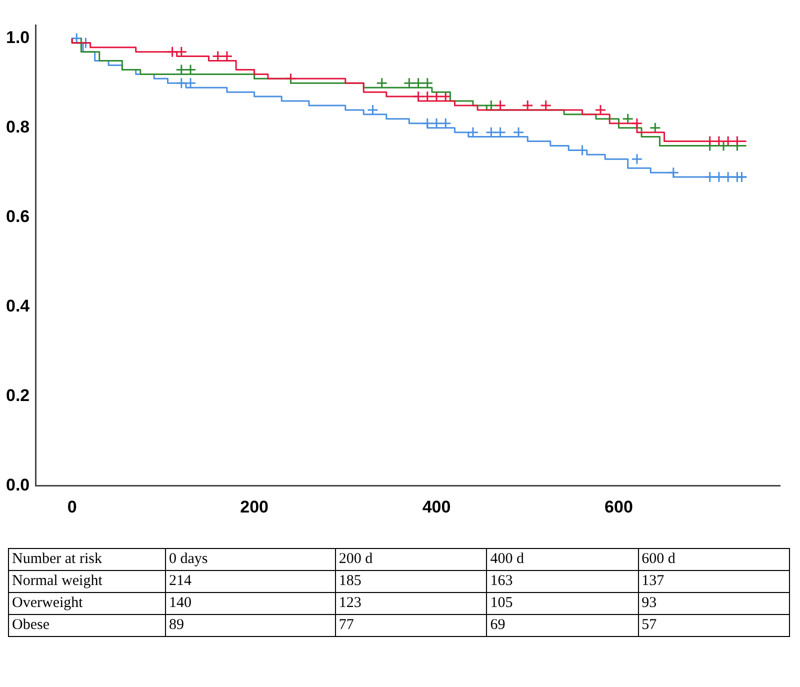  I want to click on text: Number at risk, so click(87, 559).